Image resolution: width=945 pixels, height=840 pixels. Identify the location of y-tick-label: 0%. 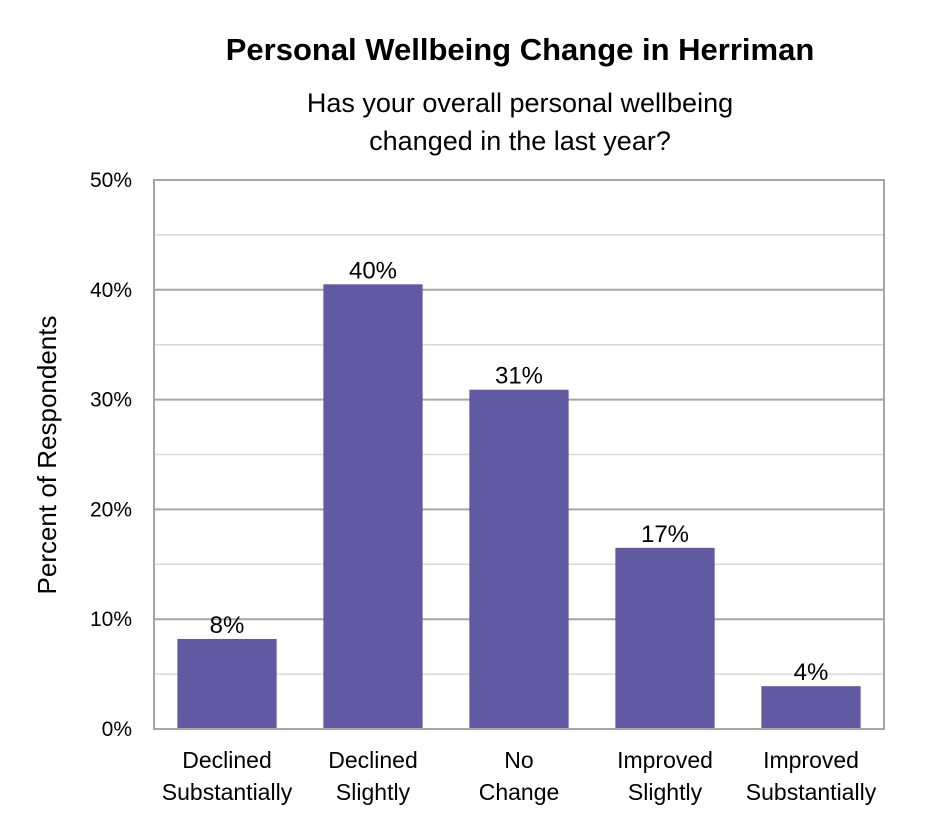
(117, 729).